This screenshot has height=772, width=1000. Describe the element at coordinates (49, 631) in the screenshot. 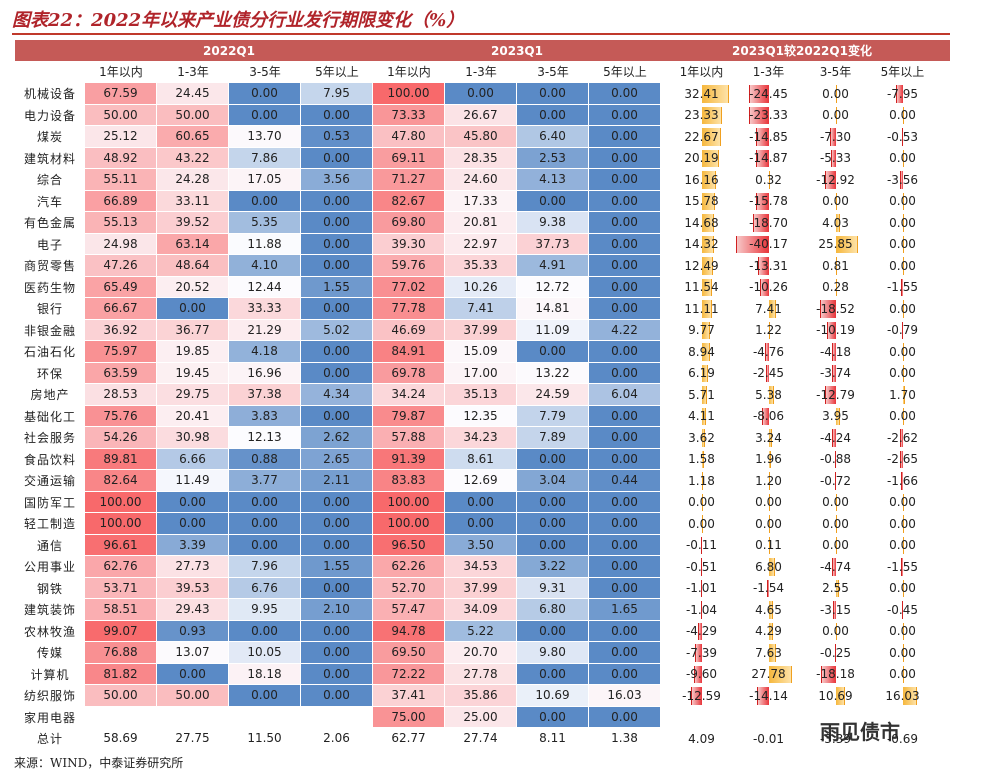

I see `row-label: 农林牧渔` at that location.